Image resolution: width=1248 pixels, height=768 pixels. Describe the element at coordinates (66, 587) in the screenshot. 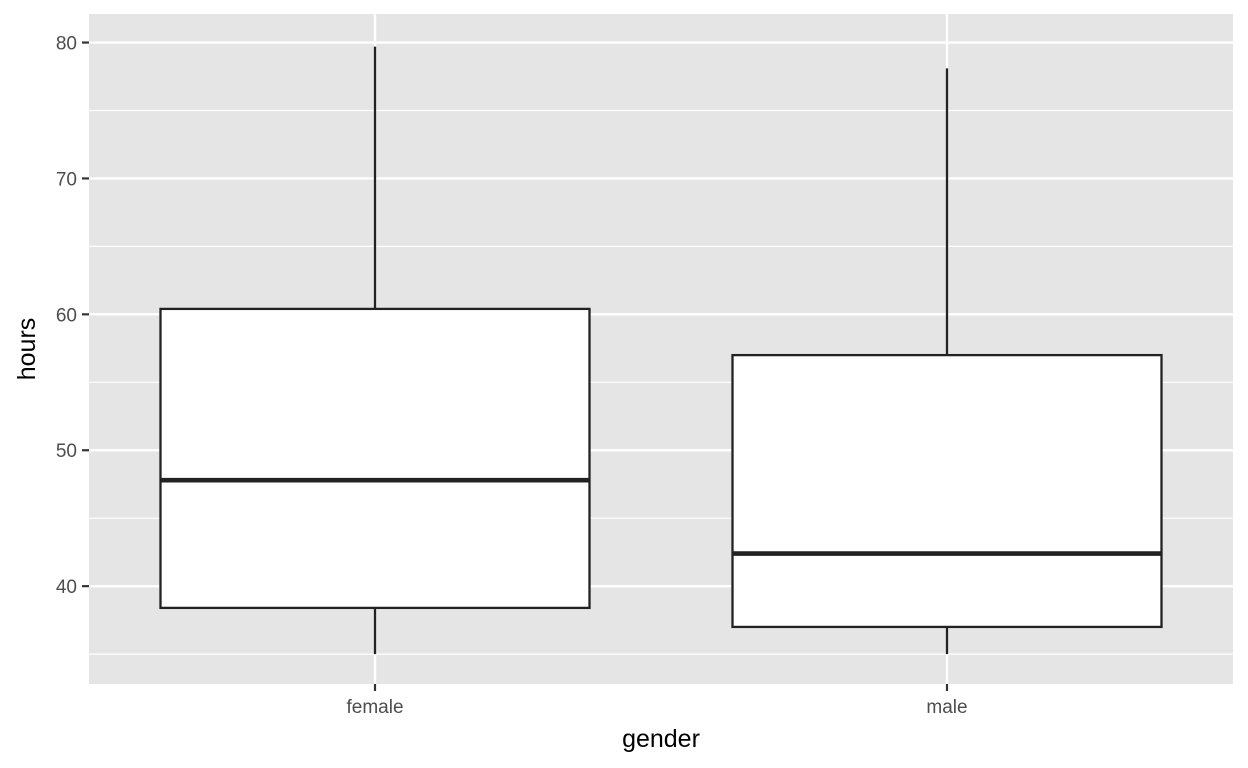

I see `y-tick-label: 40` at that location.